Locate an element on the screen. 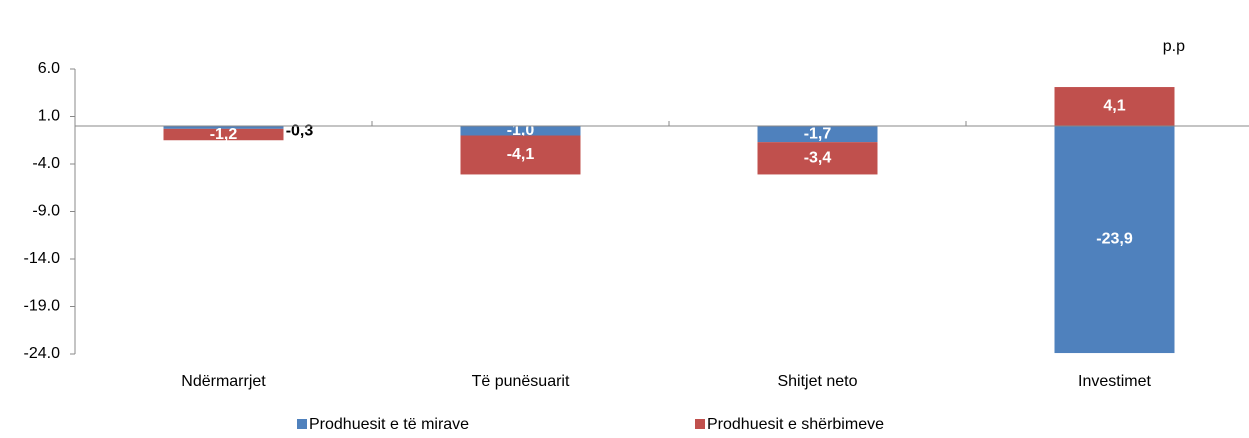 Image resolution: width=1249 pixels, height=438 pixels. data-label: -1,2 is located at coordinates (224, 134).